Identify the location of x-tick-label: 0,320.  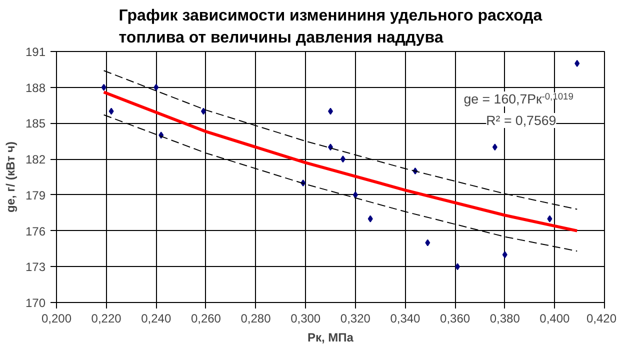
(355, 319).